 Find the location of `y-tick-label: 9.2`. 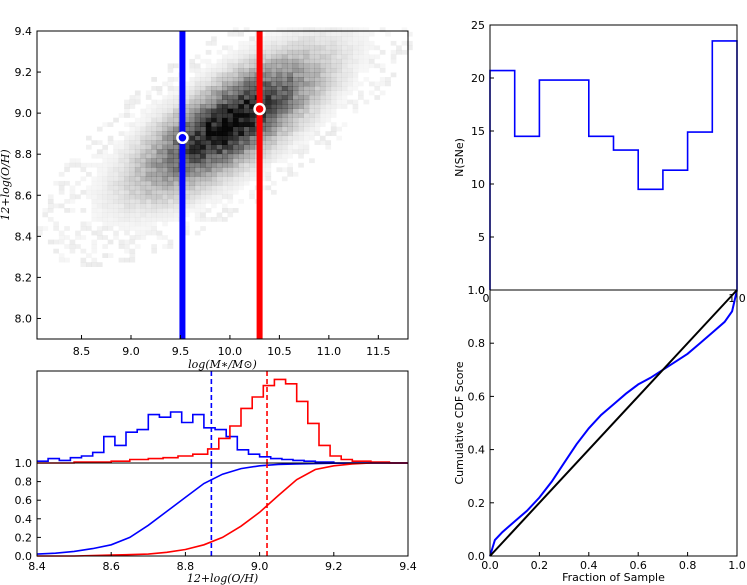

y-tick-label: 9.2 is located at coordinates (24, 72).